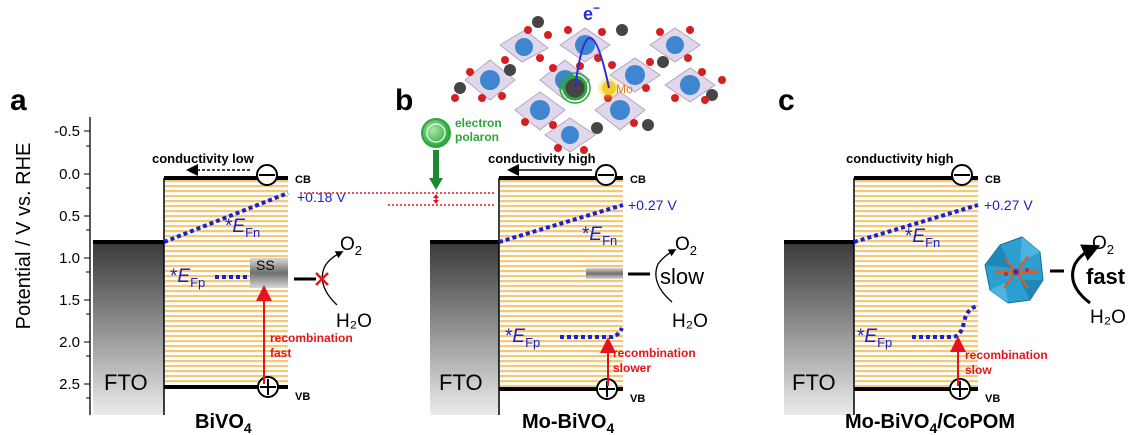 The image size is (1134, 435). I want to click on panel-letter: c, so click(786, 100).